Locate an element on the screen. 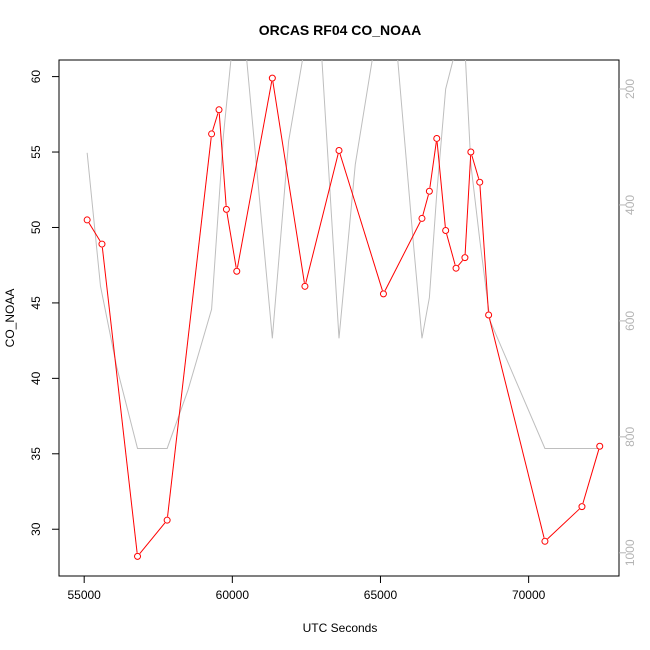 Image resolution: width=650 pixels, height=650 pixels. y-tick-label: 50 is located at coordinates (36, 227).